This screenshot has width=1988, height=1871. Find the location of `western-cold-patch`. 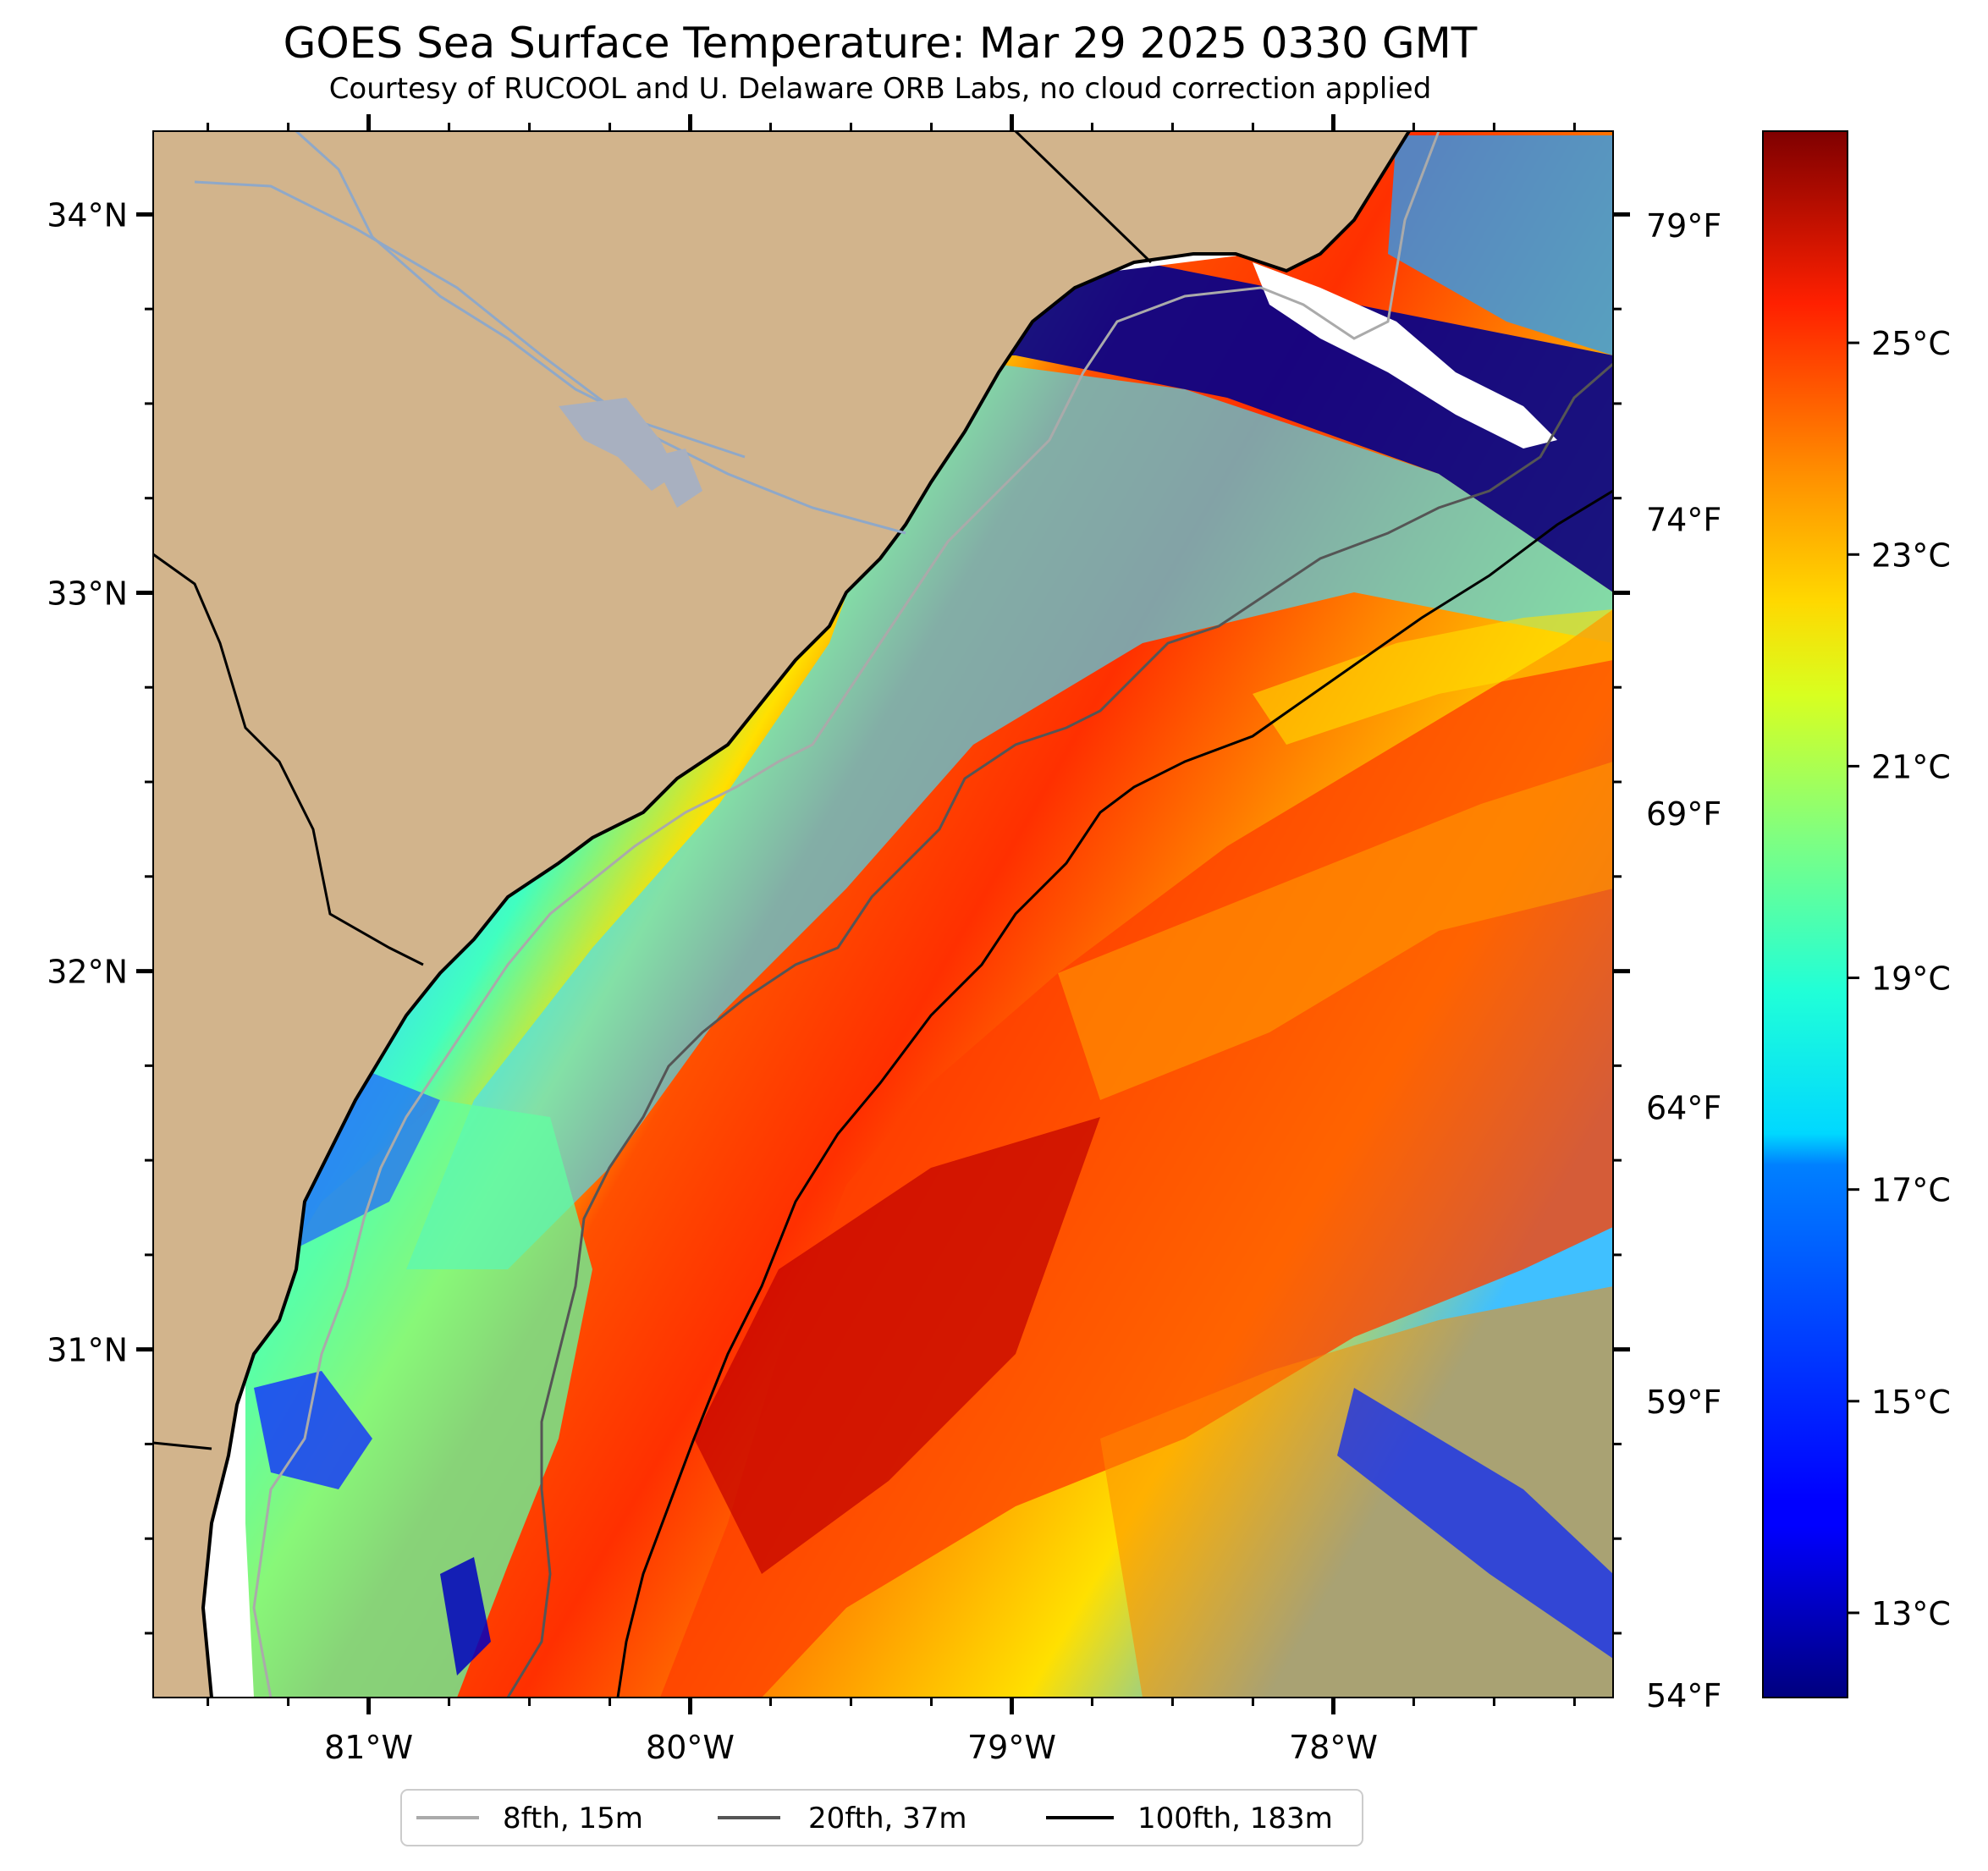

western-cold-patch is located at coordinates (313, 1430).